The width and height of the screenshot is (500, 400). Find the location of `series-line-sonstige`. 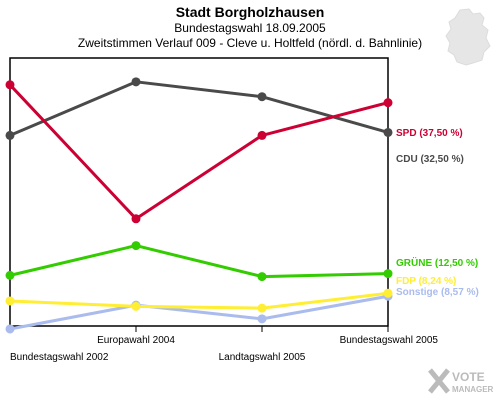

series-line-sonstige is located at coordinates (199, 312).